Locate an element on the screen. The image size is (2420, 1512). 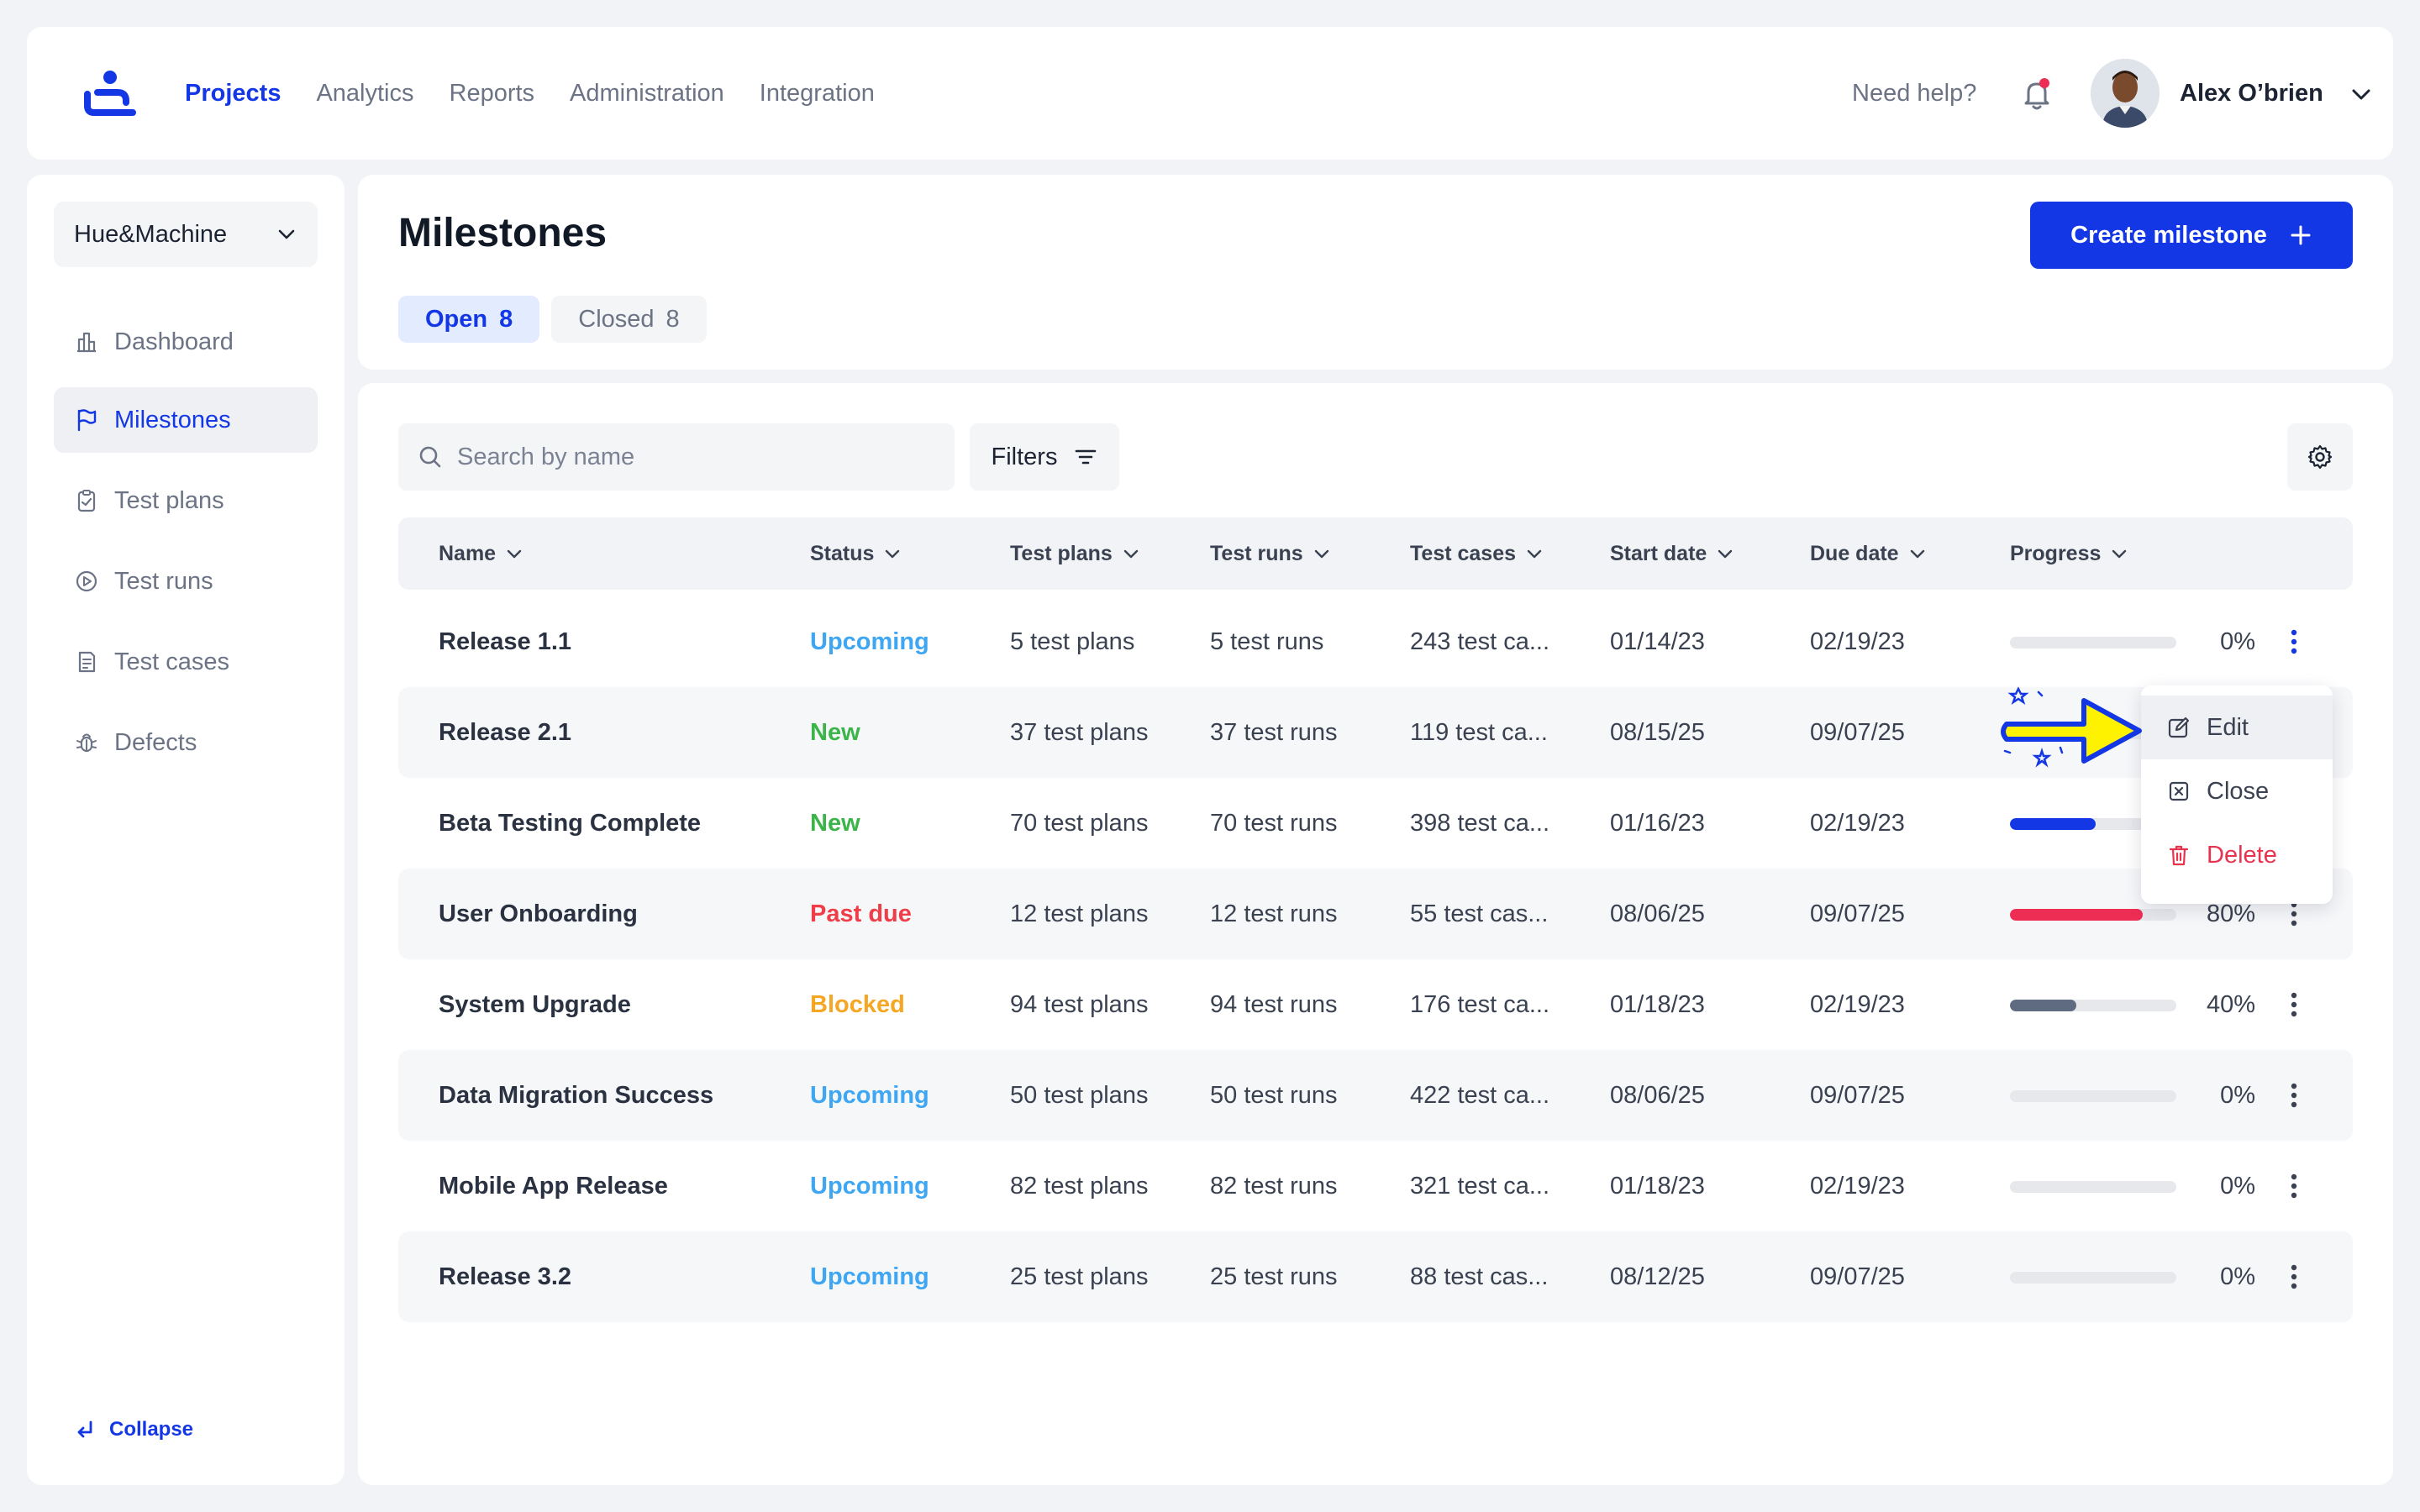
nav-projects: Projects is located at coordinates (233, 93).